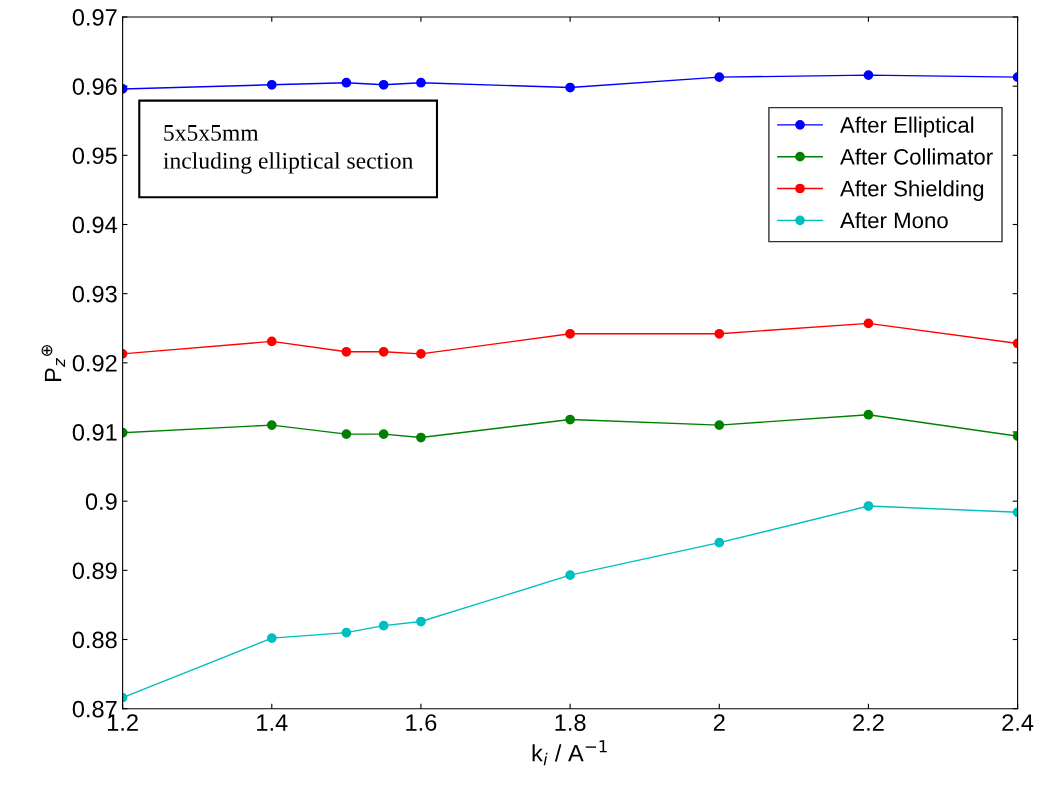  What do you see at coordinates (868, 722) in the screenshot?
I see `x-tick-label: 2.2` at bounding box center [868, 722].